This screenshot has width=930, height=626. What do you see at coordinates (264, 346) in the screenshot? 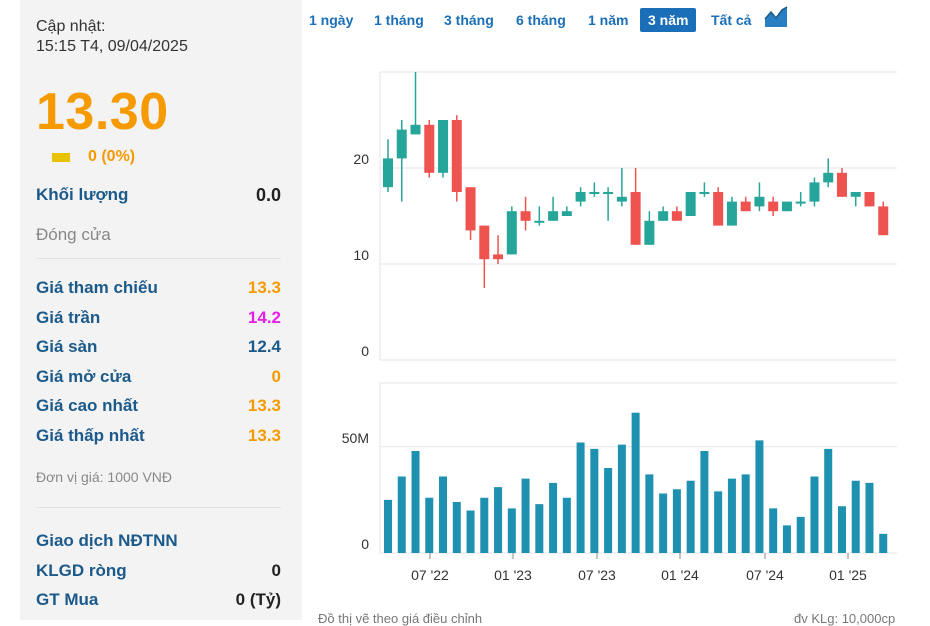
I see `stat-value: 12.4` at bounding box center [264, 346].